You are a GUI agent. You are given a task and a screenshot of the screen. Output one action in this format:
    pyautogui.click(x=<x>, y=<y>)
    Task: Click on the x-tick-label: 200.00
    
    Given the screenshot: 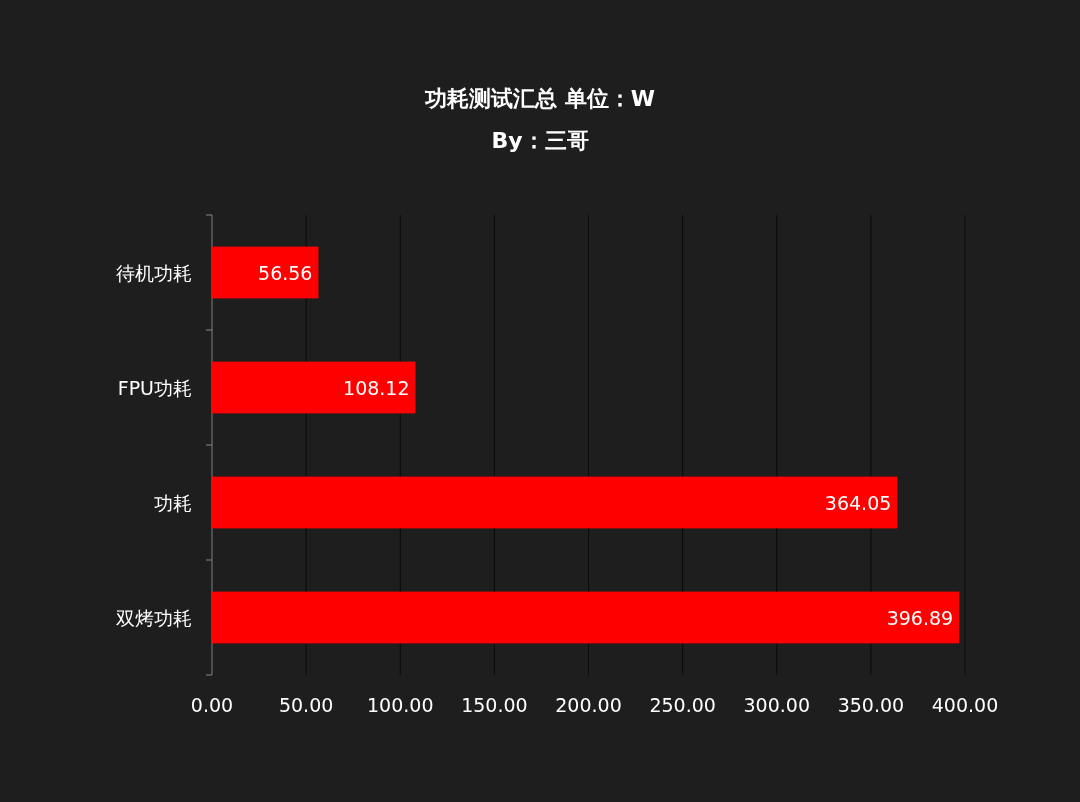 What is the action you would take?
    pyautogui.click(x=588, y=705)
    